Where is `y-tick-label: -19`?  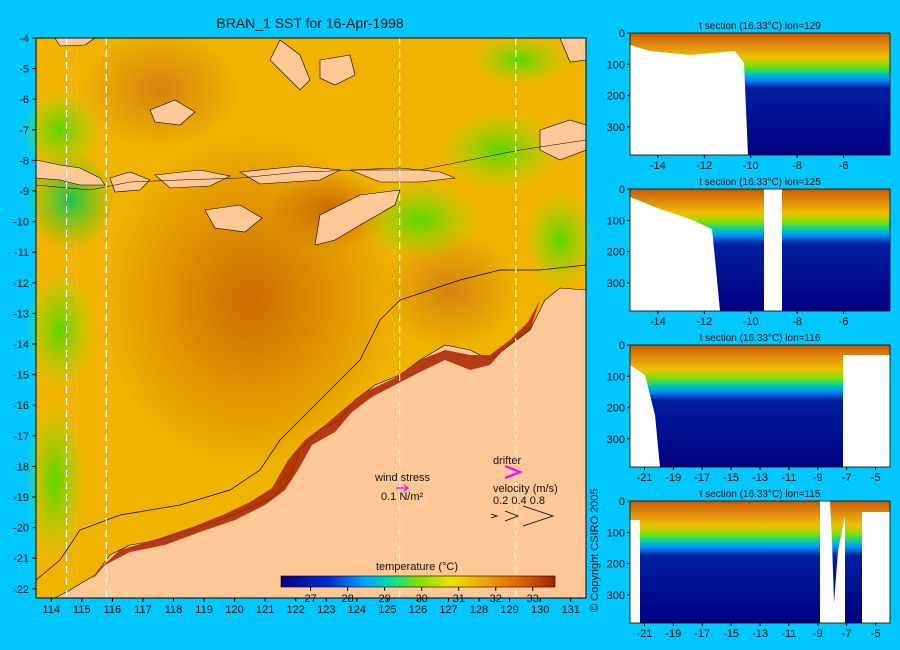
y-tick-label: -19 is located at coordinates (21, 498).